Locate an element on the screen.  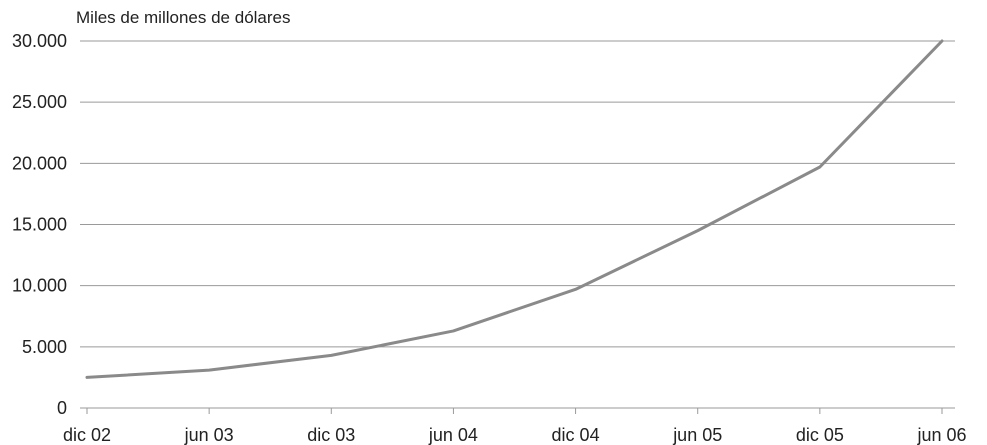
y-tick-label: 25.000 is located at coordinates (39, 102).